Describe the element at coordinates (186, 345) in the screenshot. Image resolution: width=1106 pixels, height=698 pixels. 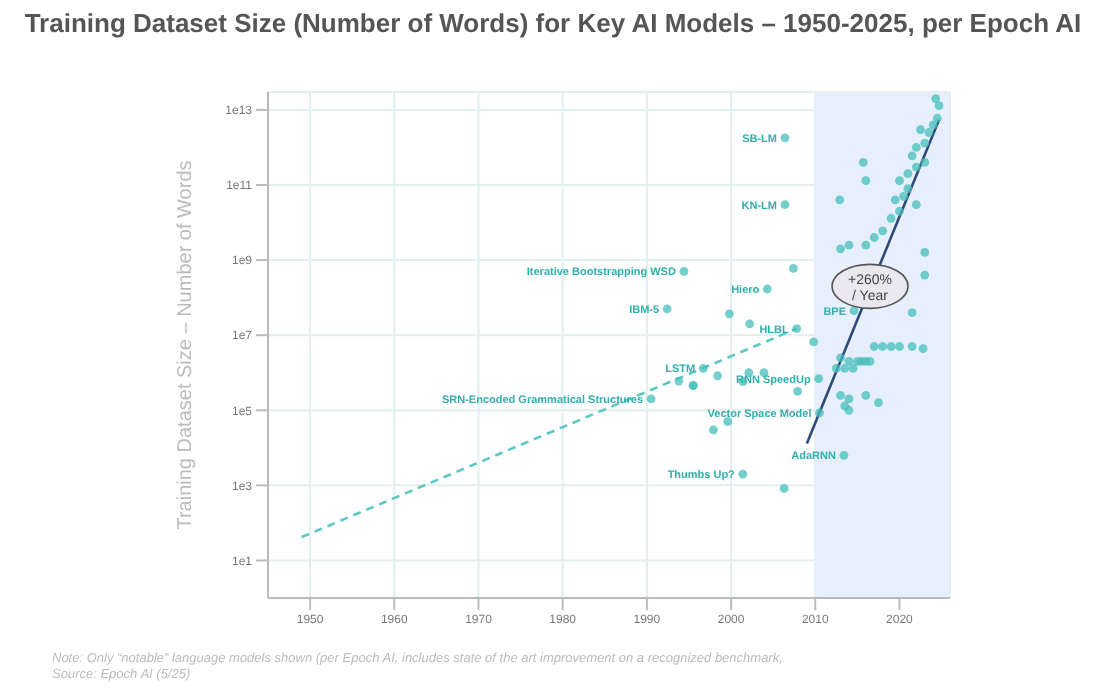
I see `y-axis-title: Training Dataset Size – Number of Words` at that location.